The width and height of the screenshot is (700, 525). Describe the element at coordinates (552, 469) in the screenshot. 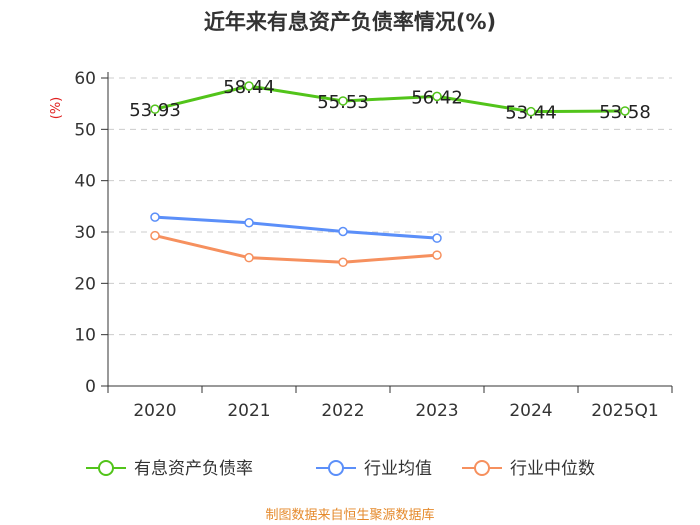

I see `legend-label: 行业中位数` at that location.